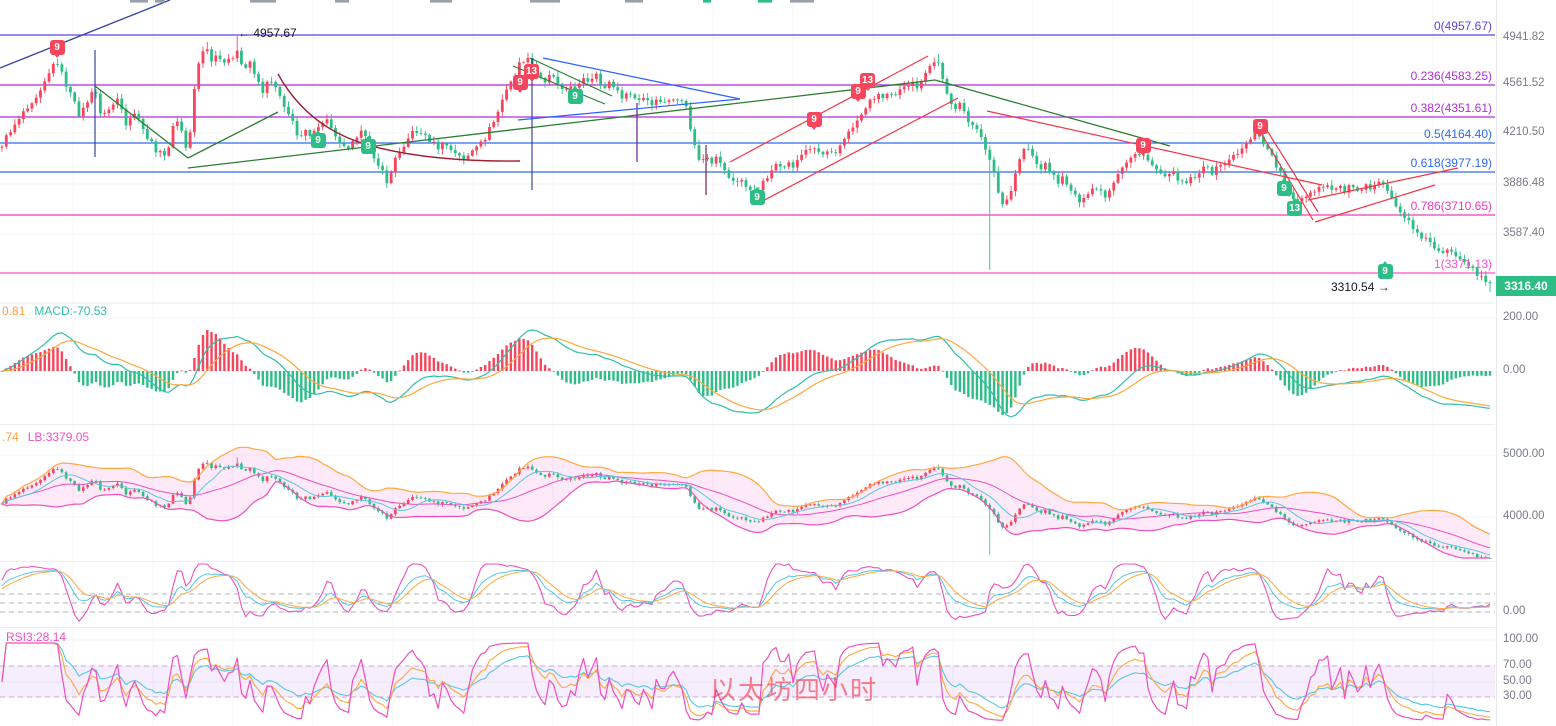 This screenshot has width=1556, height=726. What do you see at coordinates (1521, 317) in the screenshot?
I see `indicator-axis-tick: 200.00` at bounding box center [1521, 317].